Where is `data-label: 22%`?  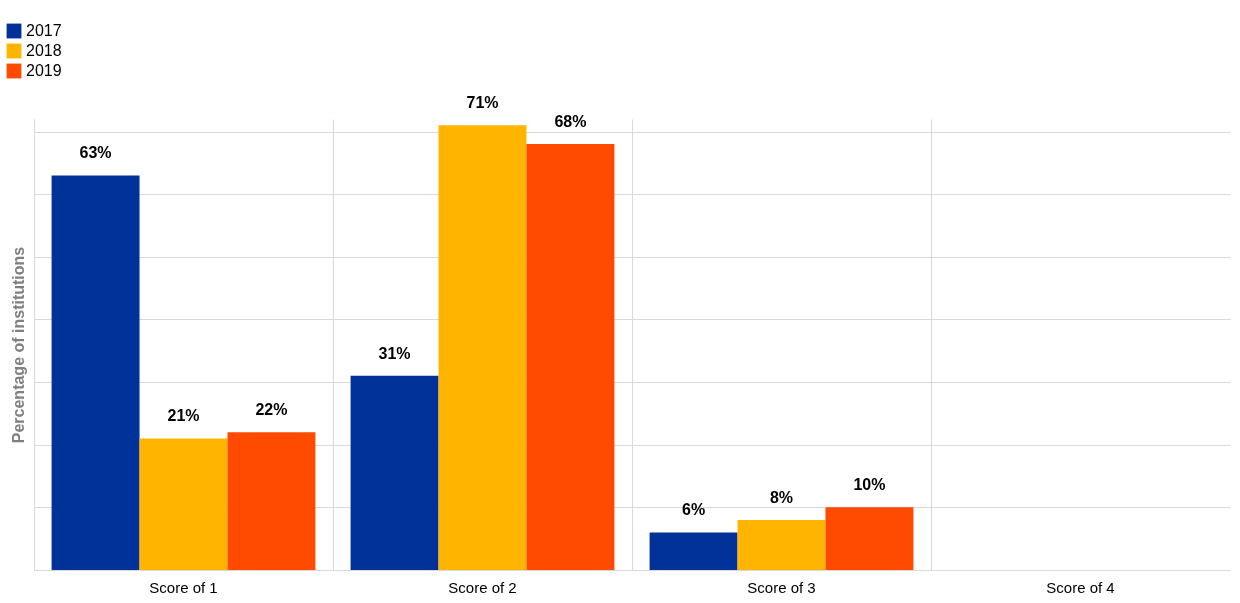 data-label: 22% is located at coordinates (271, 410).